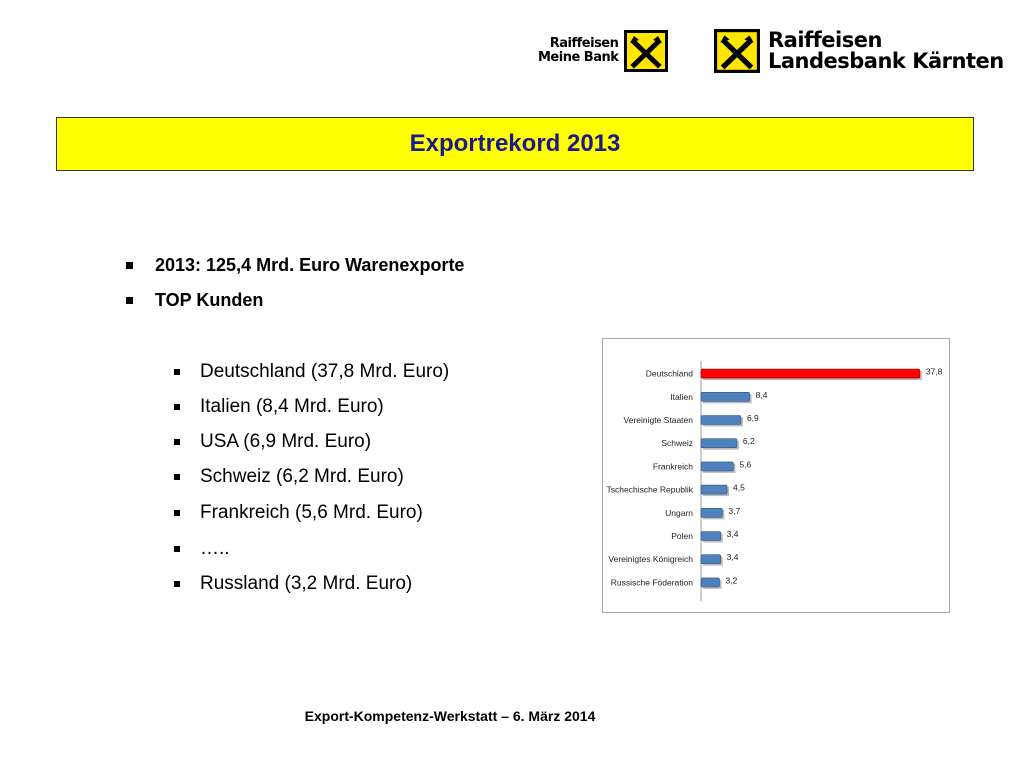 This screenshot has height=768, width=1024. What do you see at coordinates (739, 488) in the screenshot?
I see `chart-value-label: 4,5` at bounding box center [739, 488].